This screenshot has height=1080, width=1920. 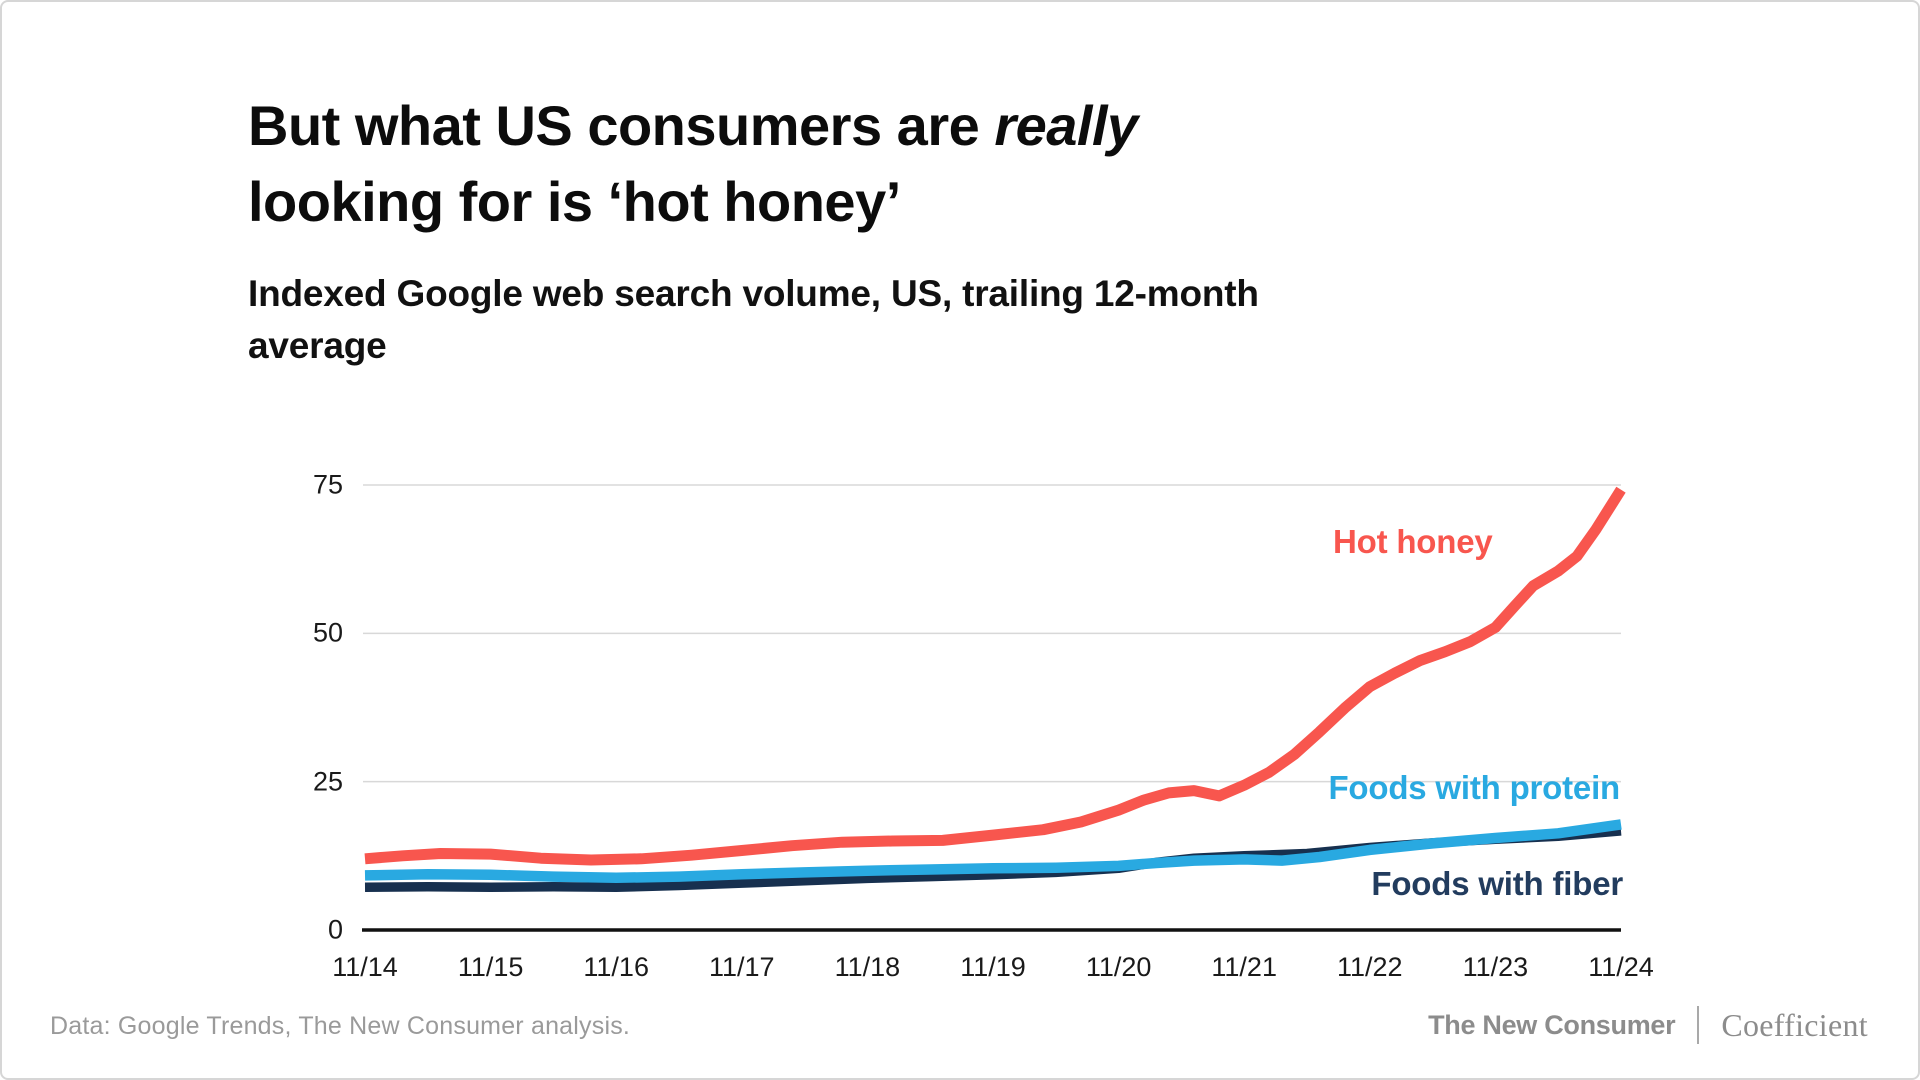 I want to click on x-tick-label-11-14: 11/14, so click(x=365, y=967).